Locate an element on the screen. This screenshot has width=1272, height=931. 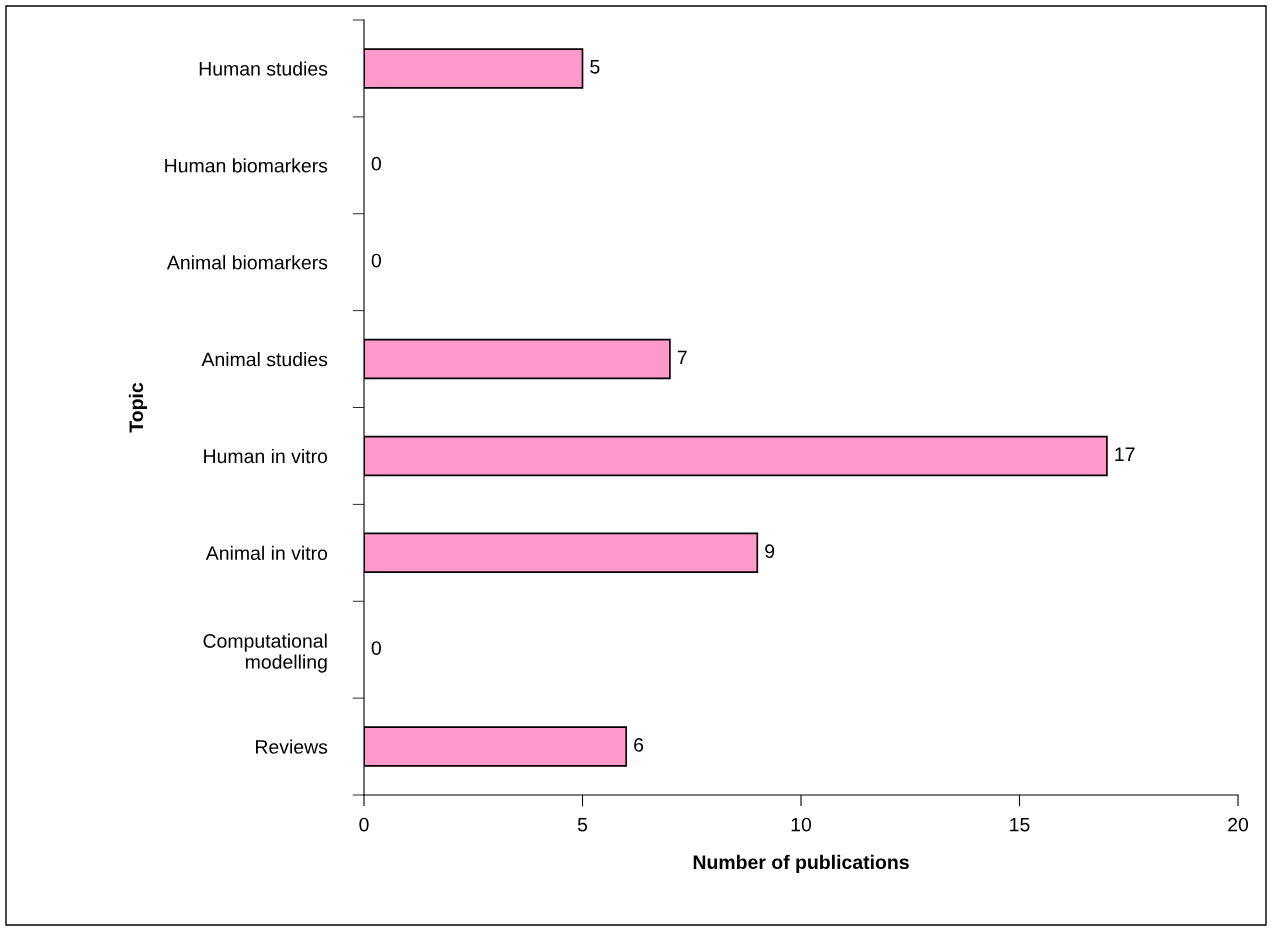
y-tick-label: Human in vitro is located at coordinates (266, 456).